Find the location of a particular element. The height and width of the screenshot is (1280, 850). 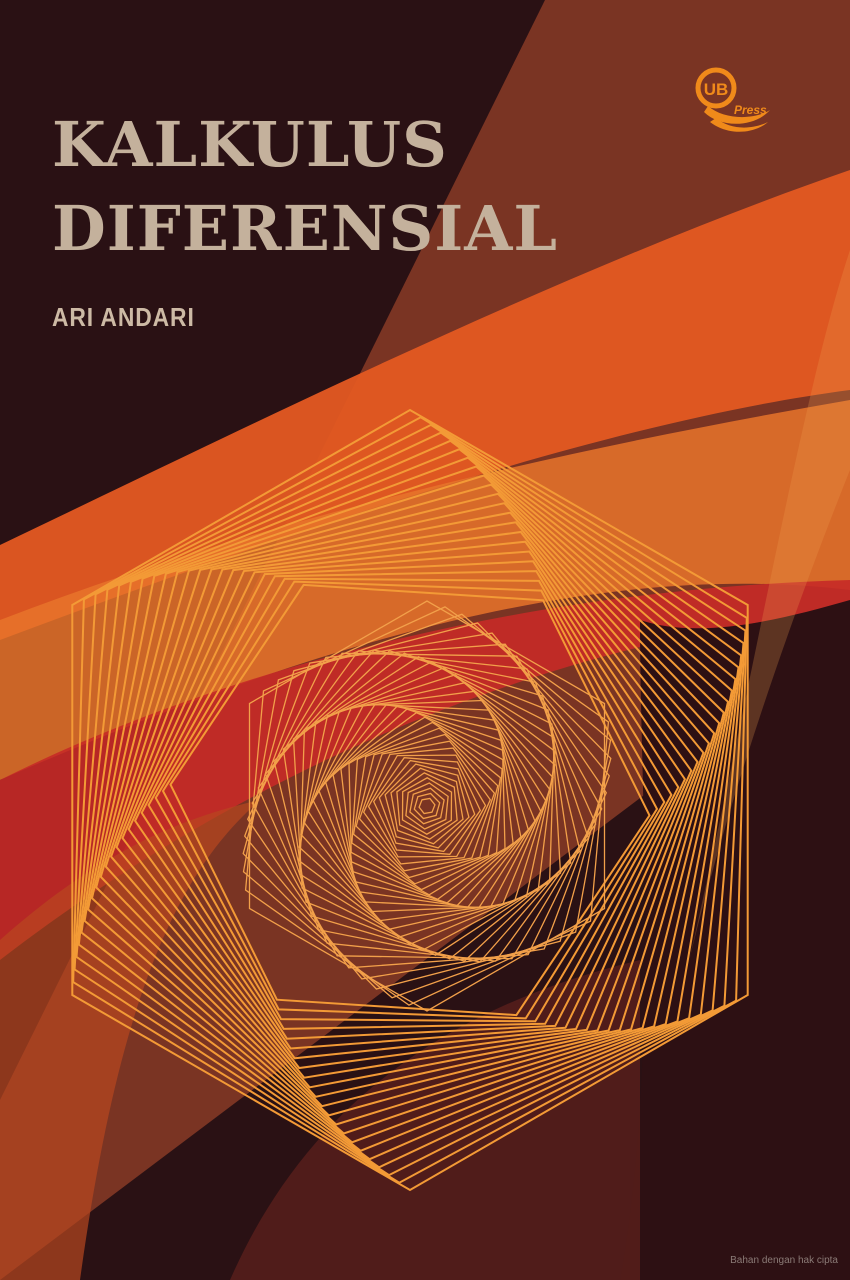

logo-mark: UB is located at coordinates (716, 89).